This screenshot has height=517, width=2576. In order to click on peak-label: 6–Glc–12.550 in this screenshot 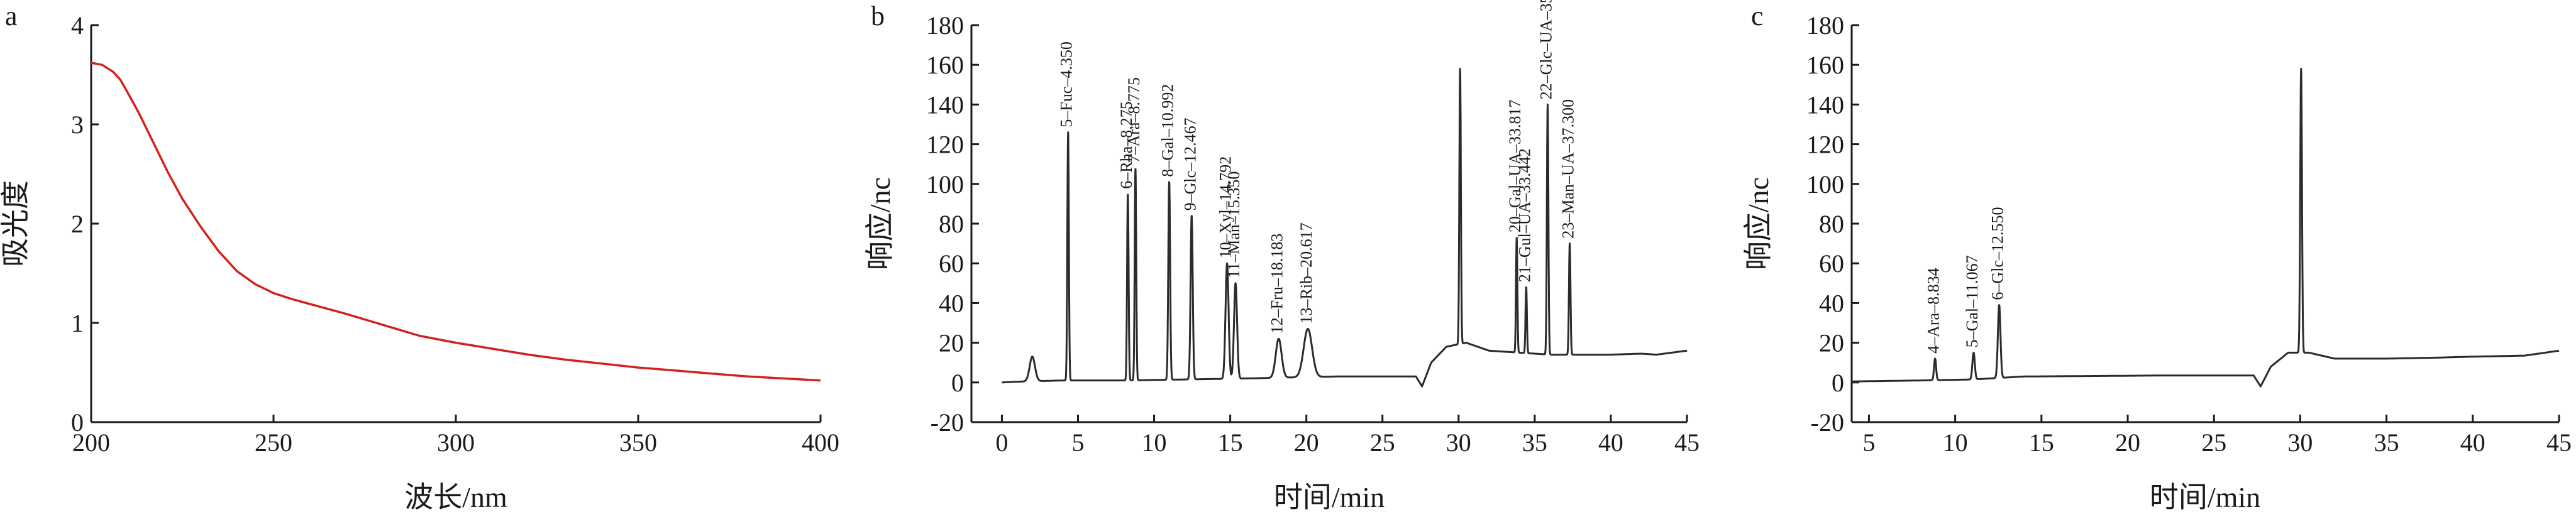, I will do `click(1998, 254)`.